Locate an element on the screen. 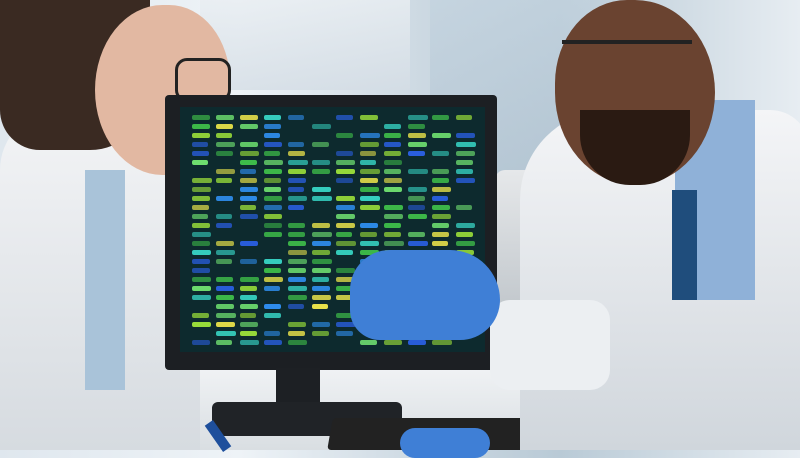 This screenshot has height=458, width=800. man-glasses is located at coordinates (627, 63).